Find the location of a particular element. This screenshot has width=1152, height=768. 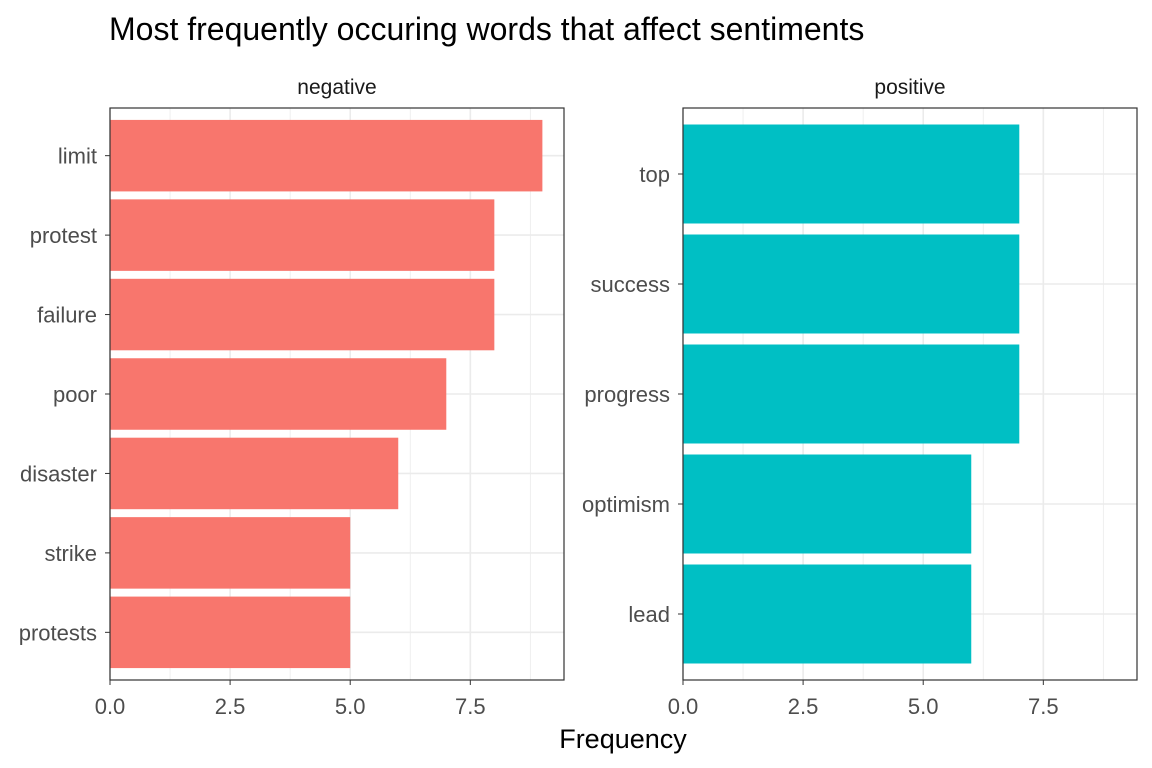

x-axis-label: Frequency is located at coordinates (623, 739).